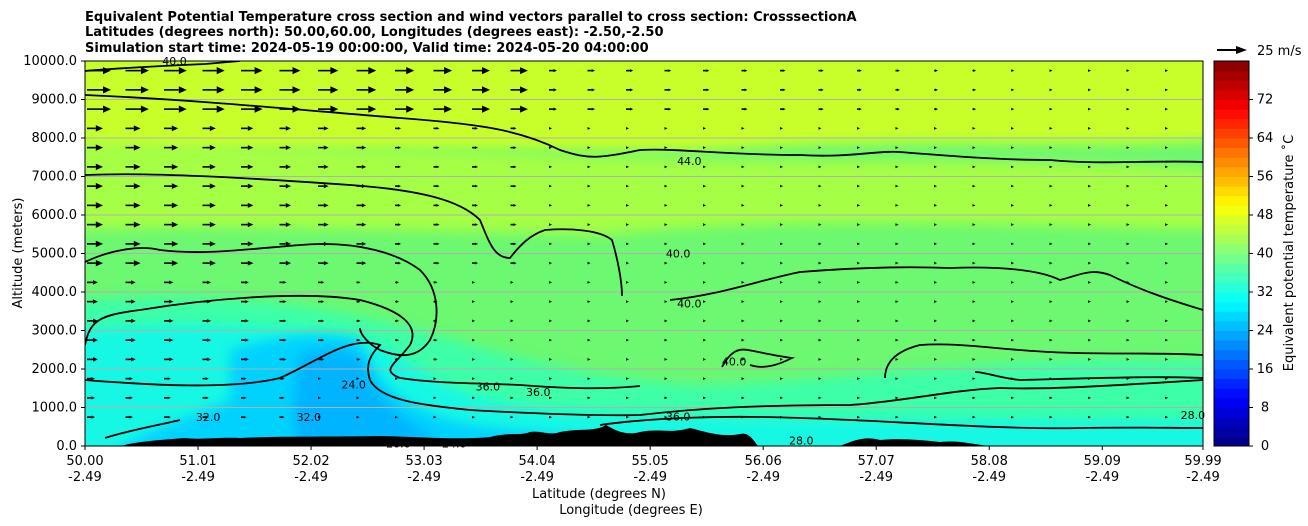  What do you see at coordinates (84, 461) in the screenshot?
I see `x-tick-label-latitude: 50.00` at bounding box center [84, 461].